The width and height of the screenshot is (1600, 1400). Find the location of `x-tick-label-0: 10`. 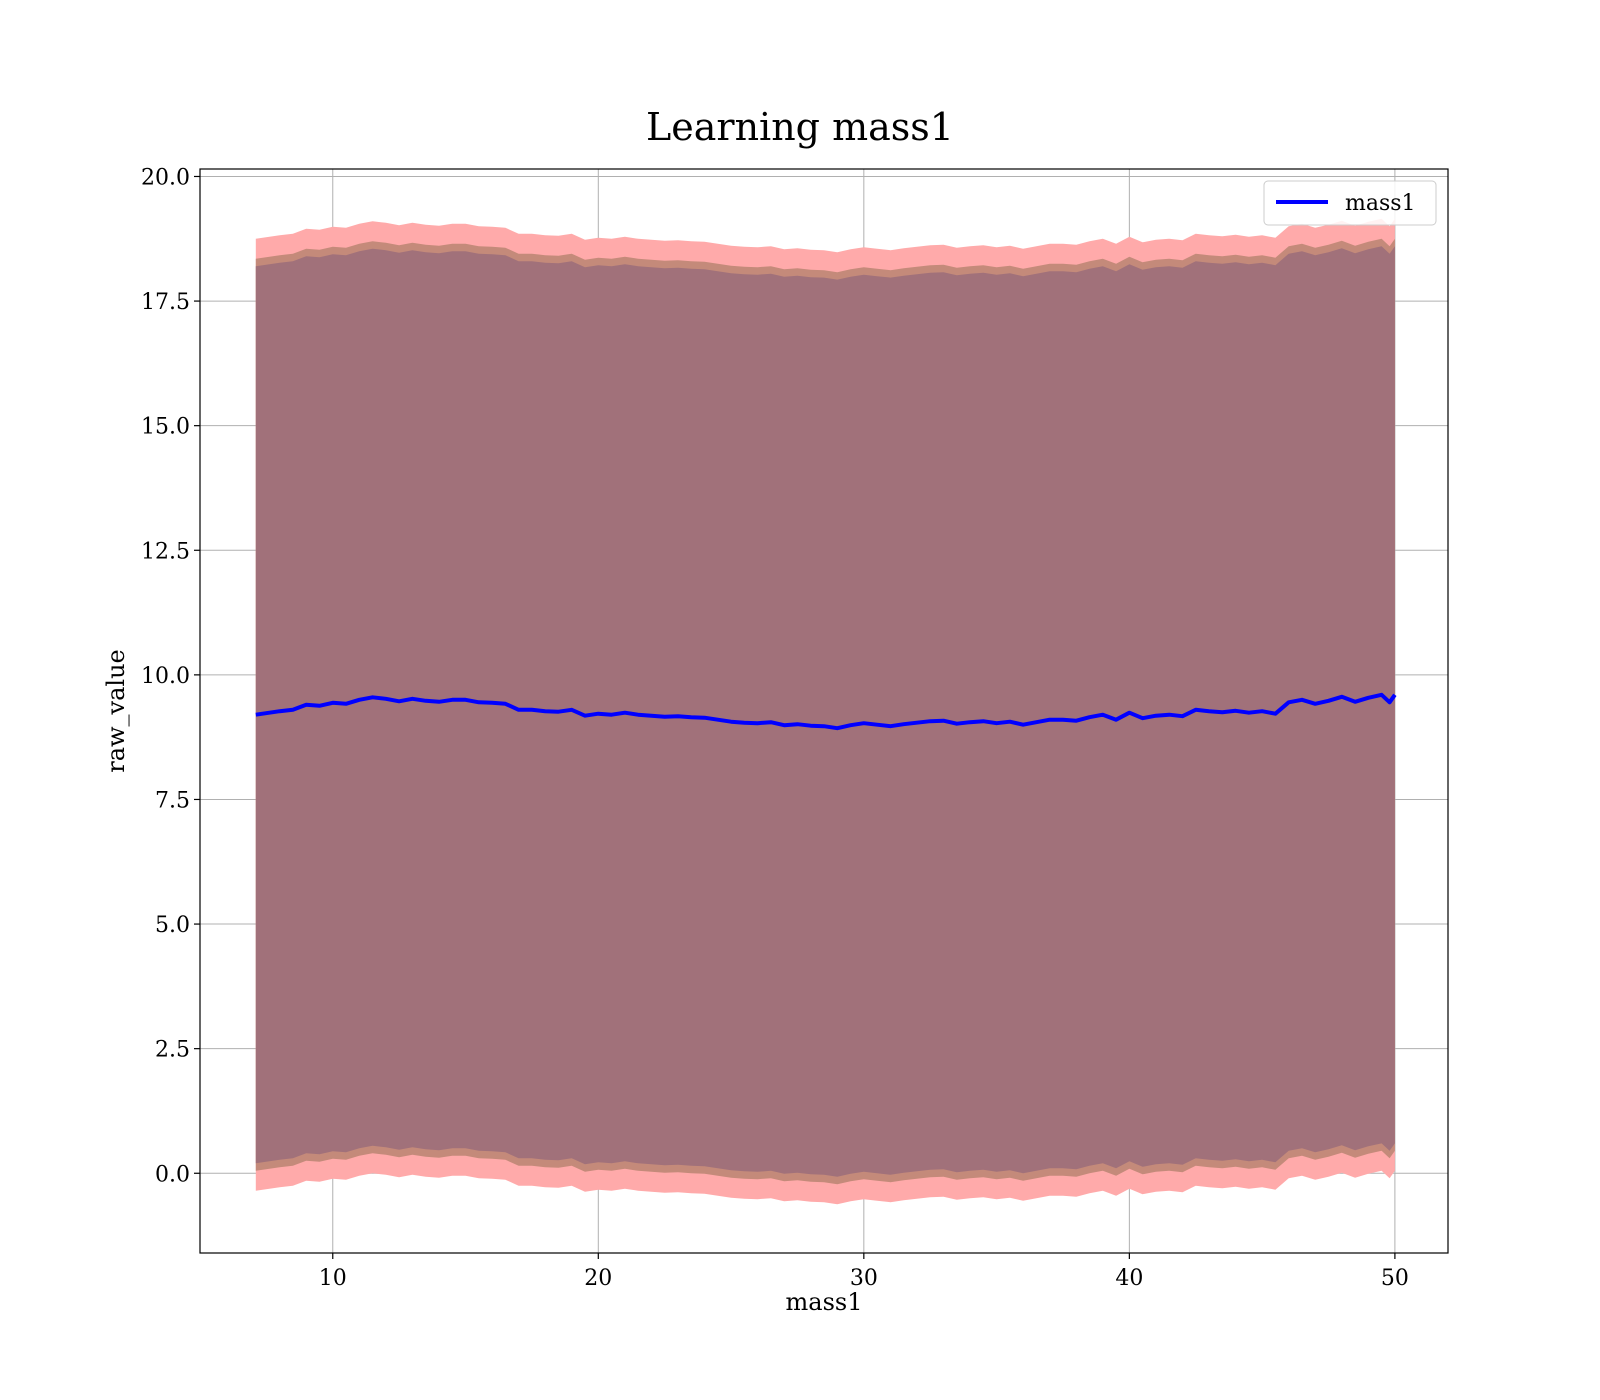

x-tick-label-0: 10 is located at coordinates (333, 1278).